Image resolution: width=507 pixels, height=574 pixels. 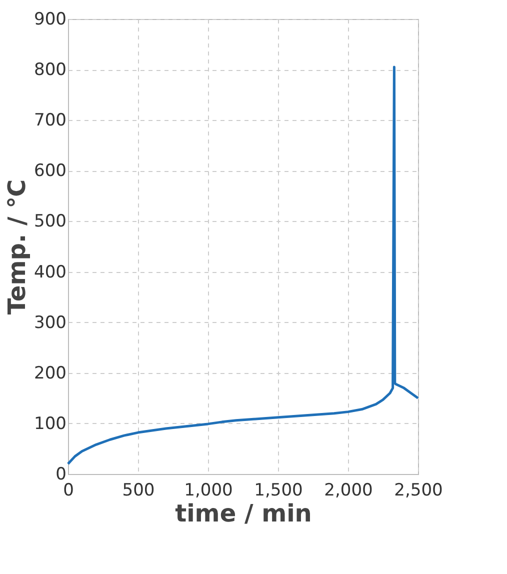 What do you see at coordinates (50, 120) in the screenshot?
I see `y-tick-label: 700` at bounding box center [50, 120].